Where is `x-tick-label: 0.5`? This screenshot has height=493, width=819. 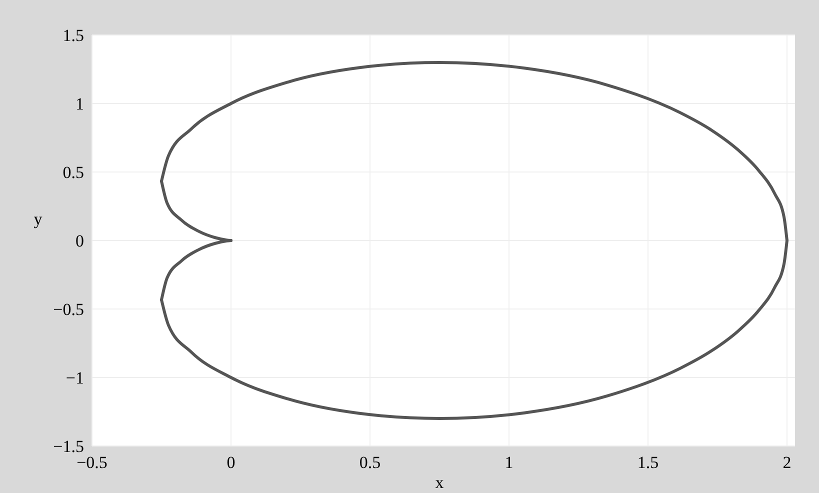 x-tick-label: 0.5 is located at coordinates (370, 462).